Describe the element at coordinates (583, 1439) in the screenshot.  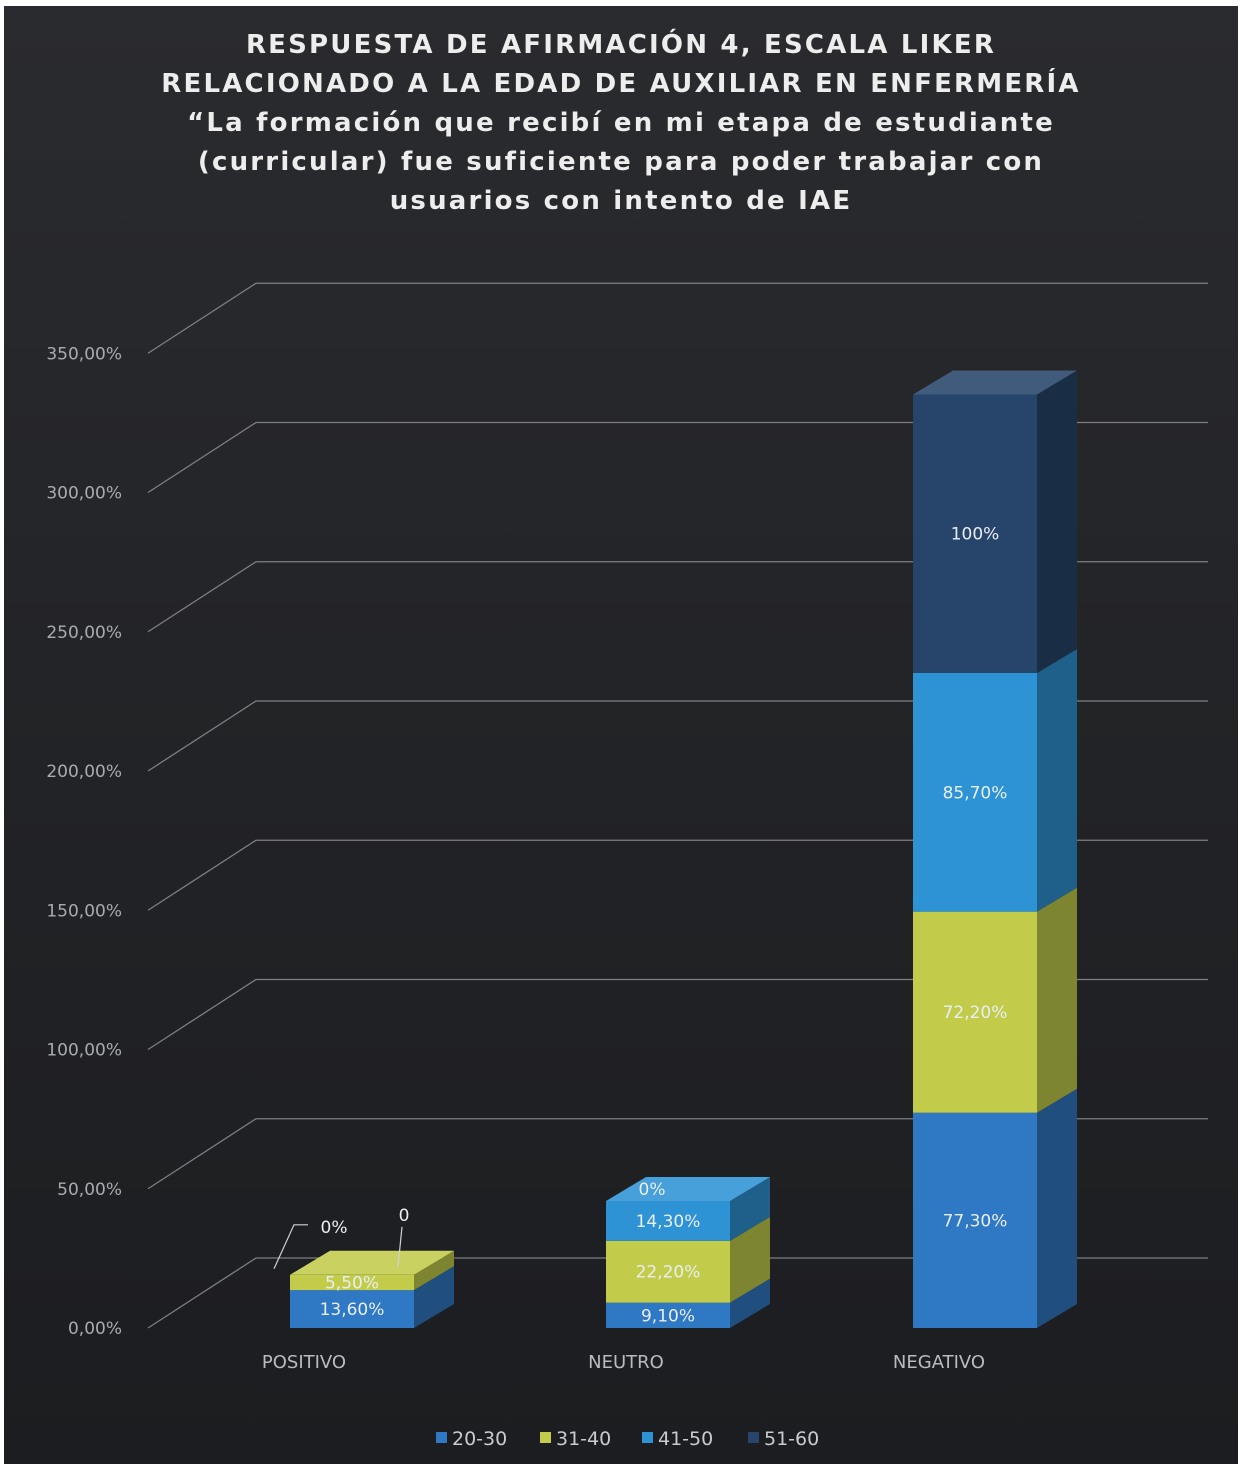
I see `legend-label: 31-40` at that location.